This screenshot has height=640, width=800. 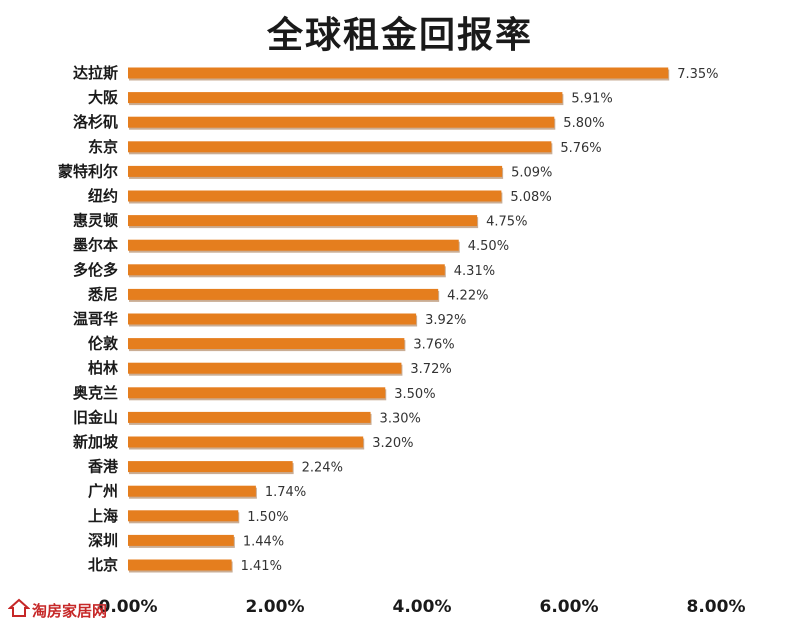 I want to click on category-label: 广州, so click(x=103, y=491).